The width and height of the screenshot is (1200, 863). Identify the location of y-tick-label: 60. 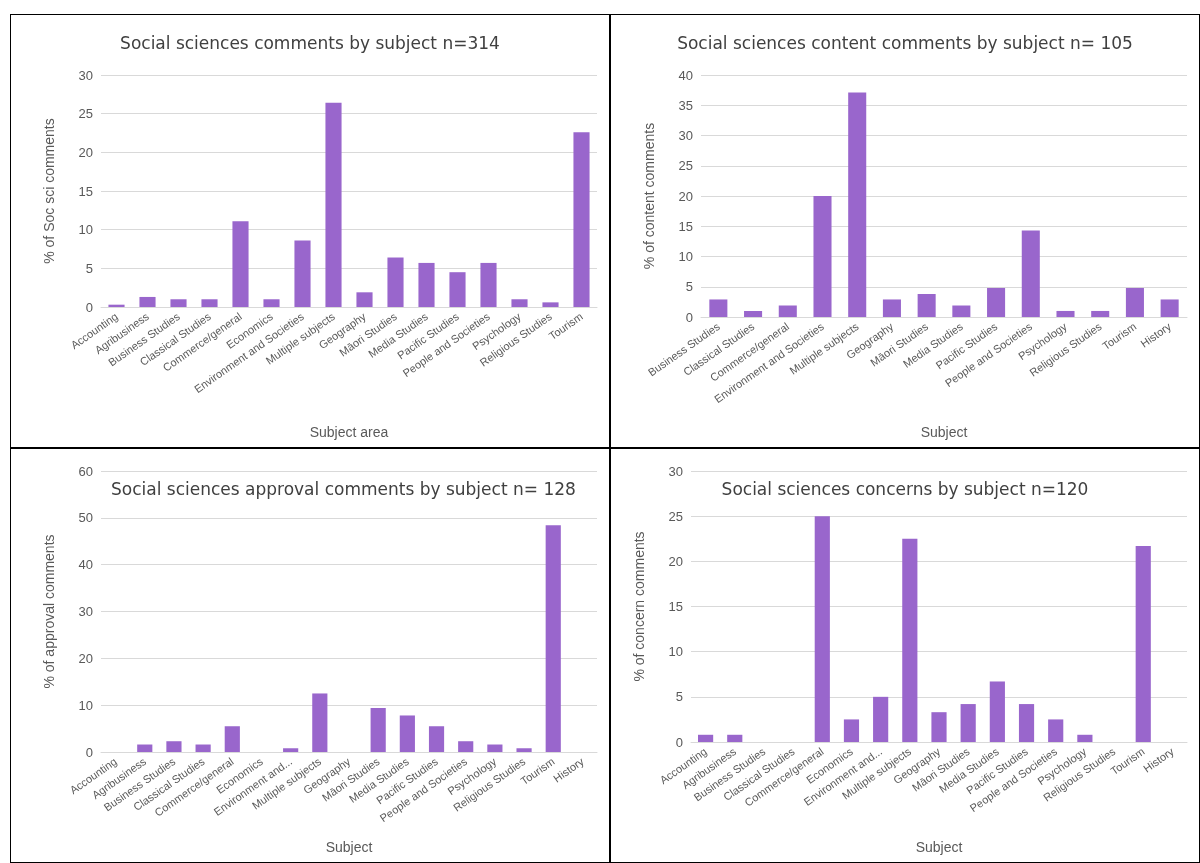
(85, 471).